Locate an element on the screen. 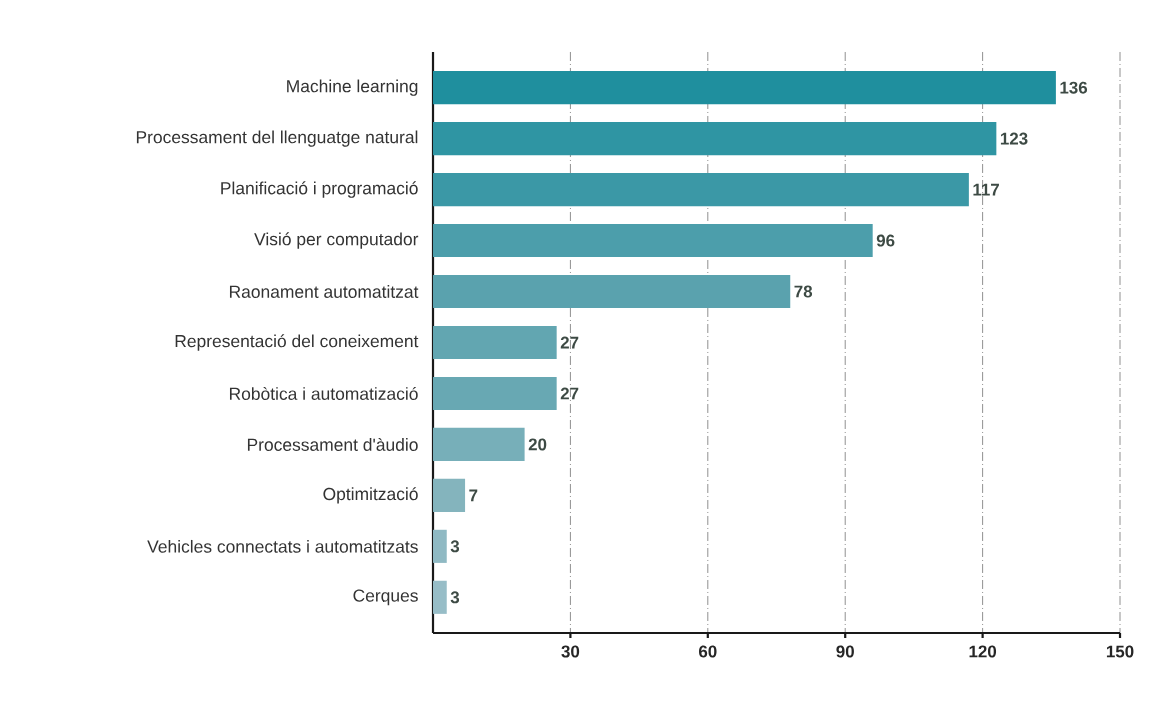  y-tick-label: Representació del coneixement is located at coordinates (297, 342).